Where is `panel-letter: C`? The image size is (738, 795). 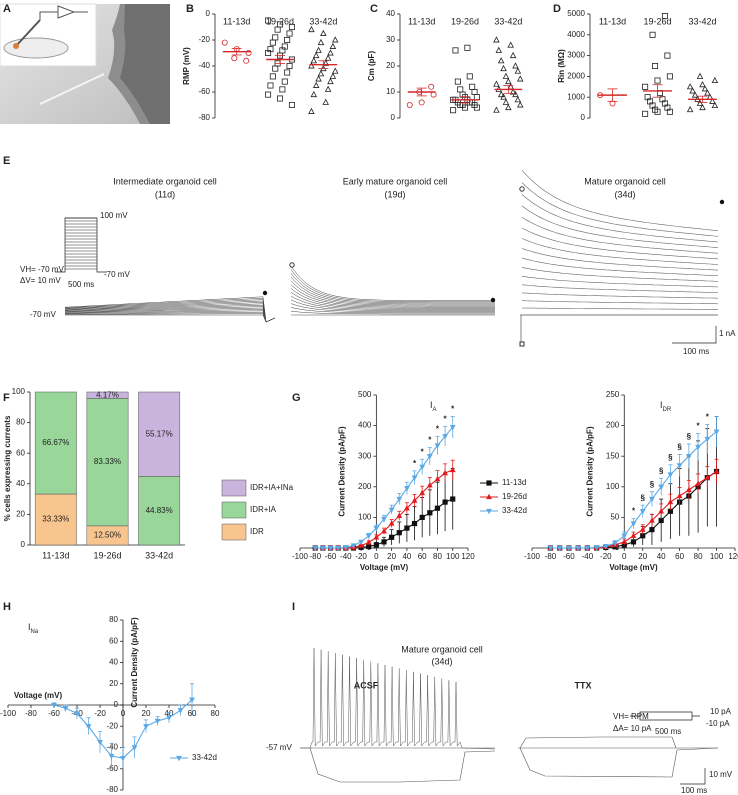 panel-letter: C is located at coordinates (374, 9).